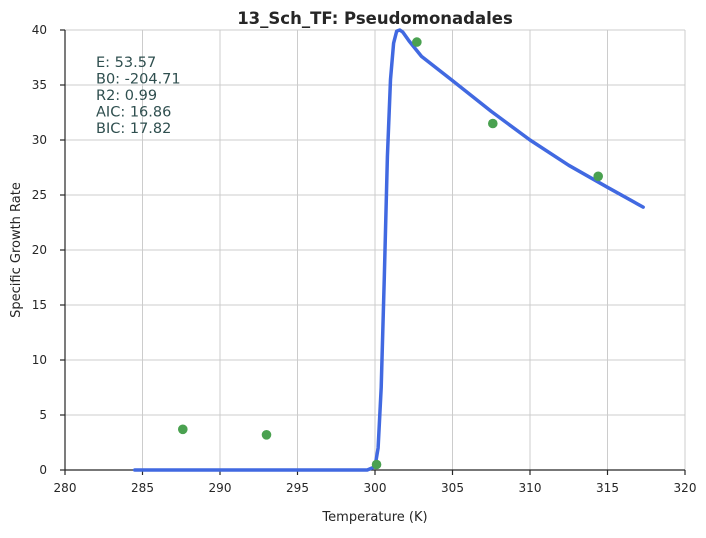 The width and height of the screenshot is (706, 538). Describe the element at coordinates (126, 63) in the screenshot. I see `stat-e: E: 53.57` at that location.